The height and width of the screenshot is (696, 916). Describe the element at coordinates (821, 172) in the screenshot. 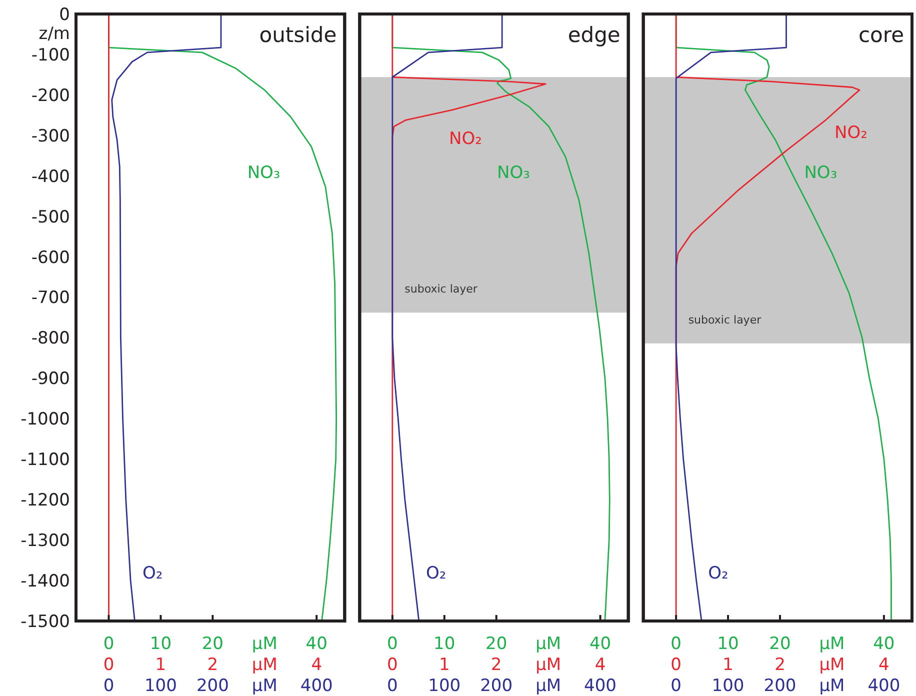

I see `series-label: NO₃` at that location.